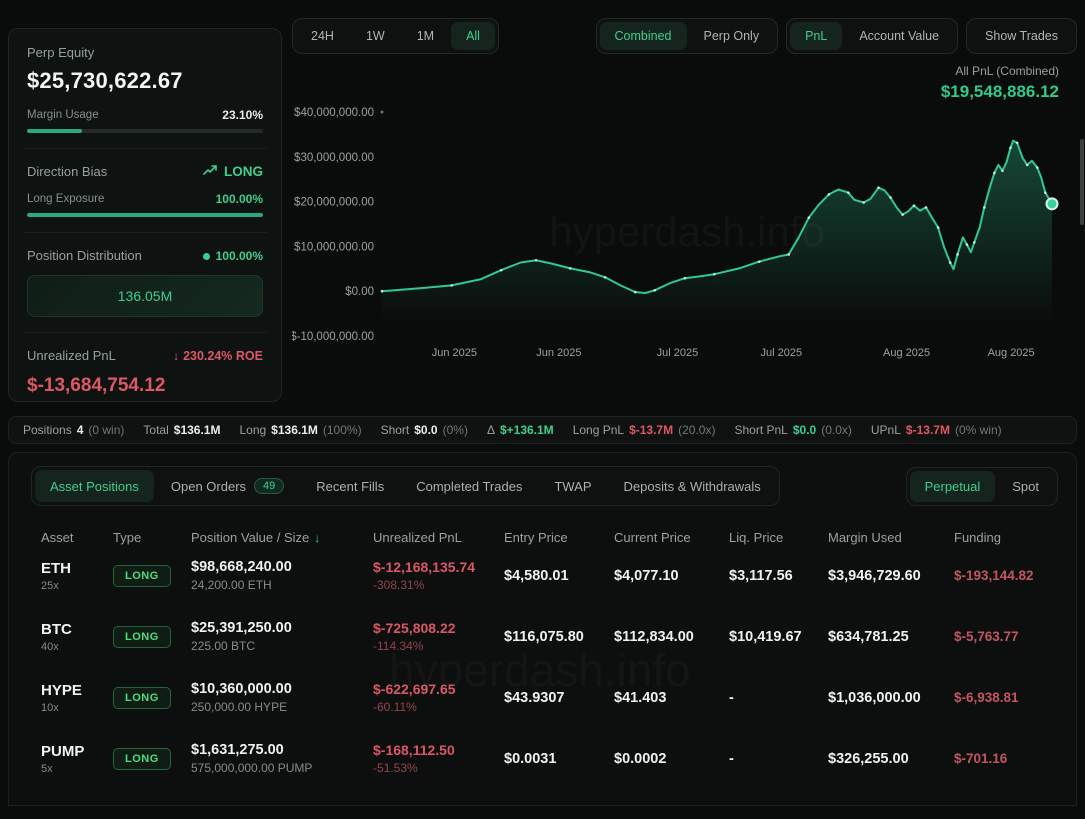  Describe the element at coordinates (473, 36) in the screenshot. I see `range-button-all: All` at that location.